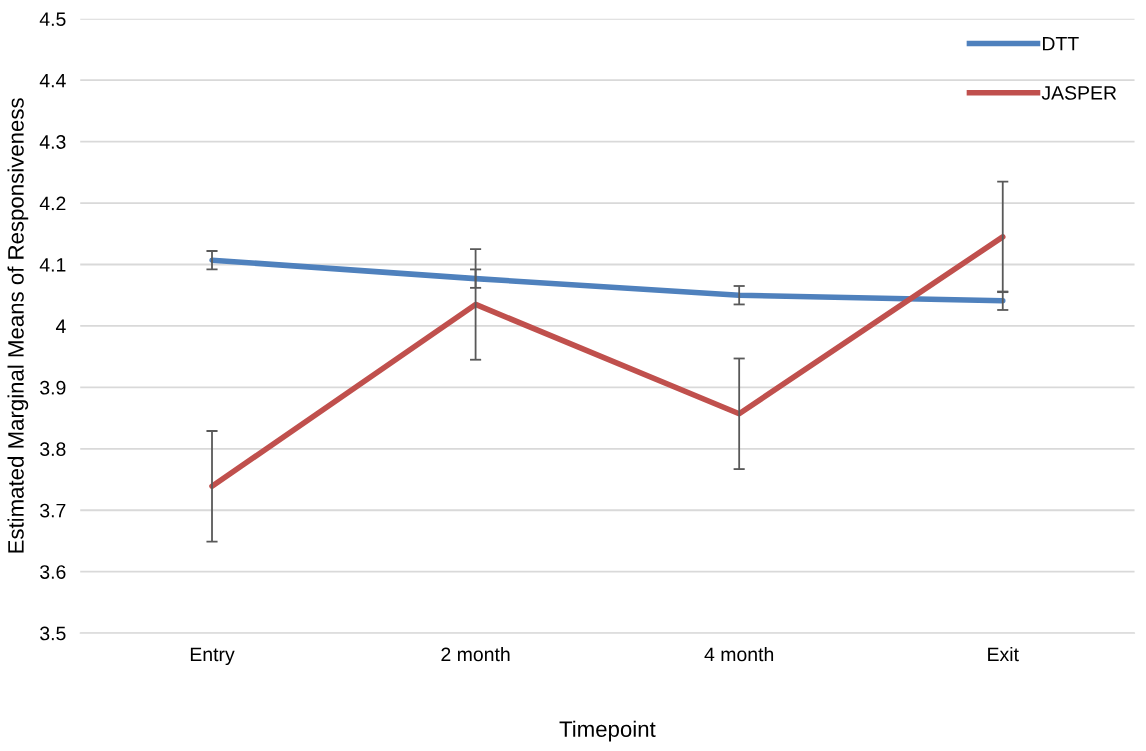 The width and height of the screenshot is (1146, 751). I want to click on legend-label: DTT, so click(1060, 43).